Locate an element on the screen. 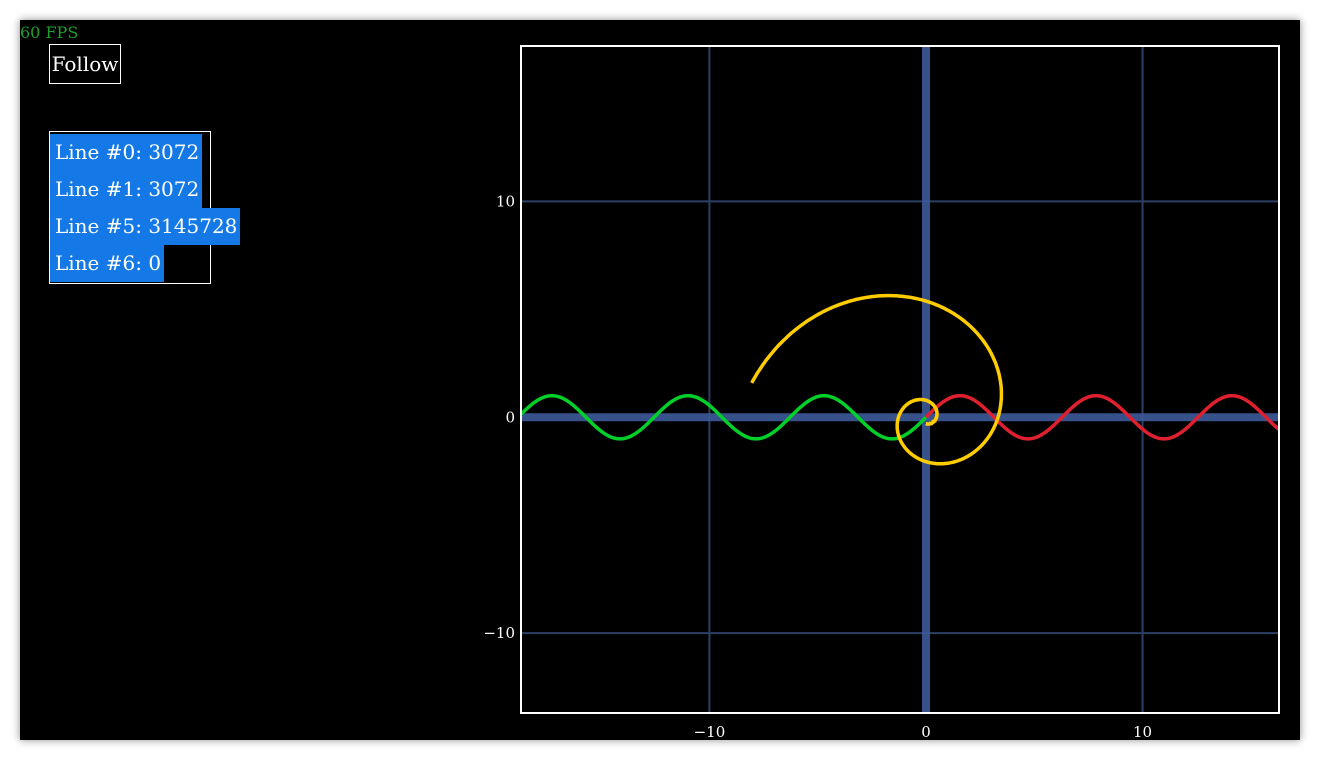 The image size is (1320, 760). line-count-label: Line #5: 3145728 is located at coordinates (145, 226).